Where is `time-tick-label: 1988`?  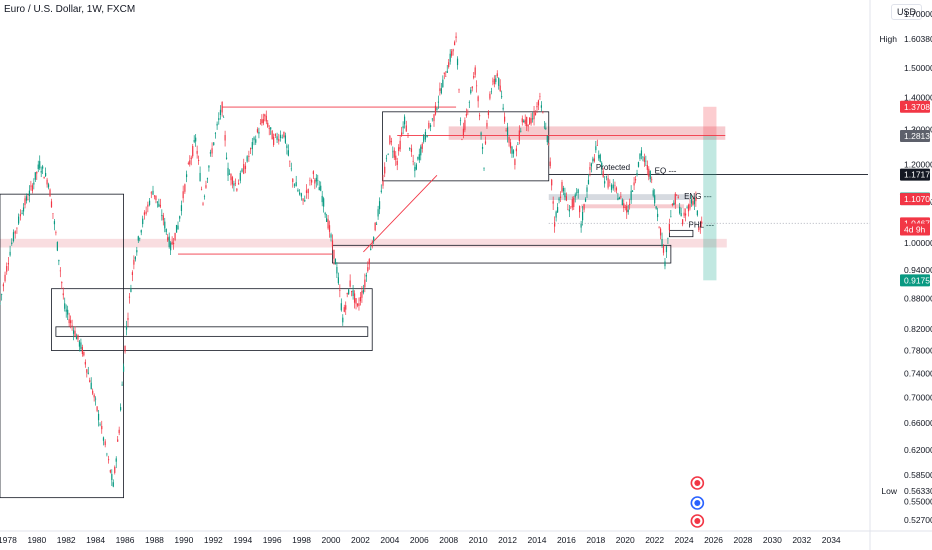 time-tick-label: 1988 is located at coordinates (154, 540).